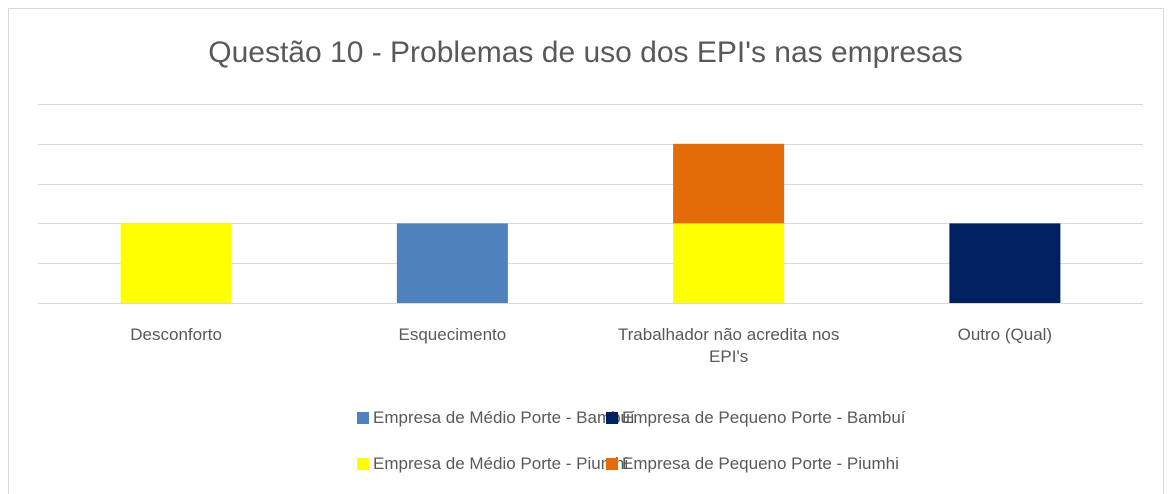 Image resolution: width=1171 pixels, height=494 pixels. I want to click on legend-item: Empresa de Médio Porte - Bambuí, so click(496, 418).